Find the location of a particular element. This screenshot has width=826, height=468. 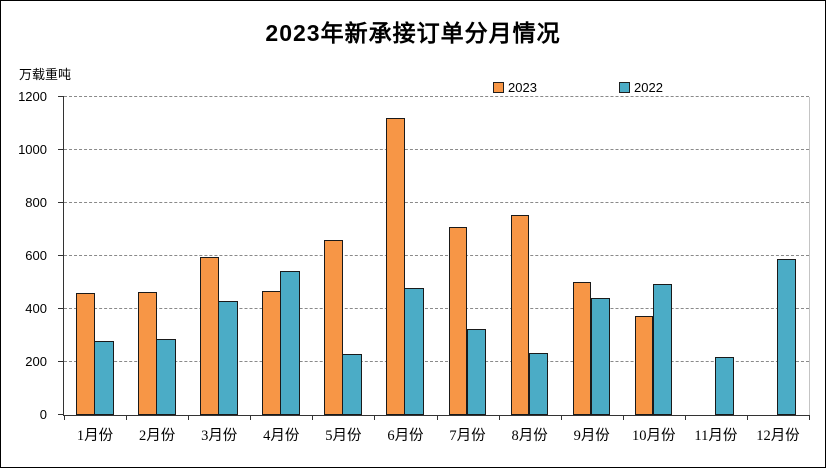

bar-2022-7月份 is located at coordinates (476, 372).